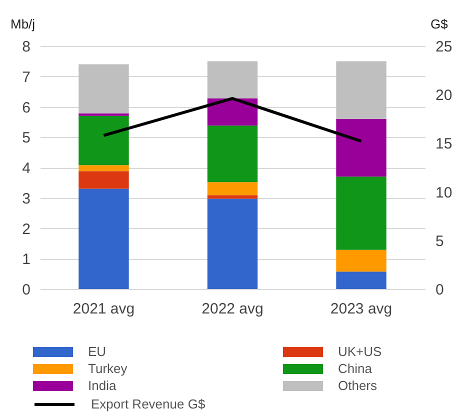  I want to click on y2-tick-label: 20, so click(444, 95).